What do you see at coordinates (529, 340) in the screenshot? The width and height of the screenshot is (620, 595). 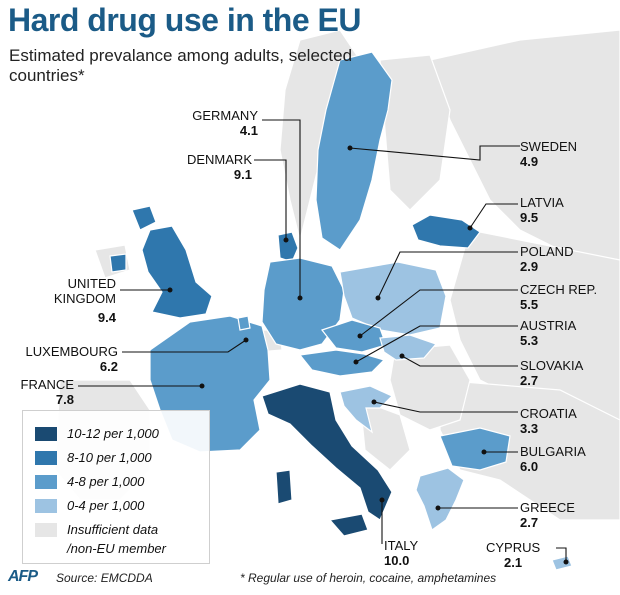 I see `label-austria-value: 5.3` at bounding box center [529, 340].